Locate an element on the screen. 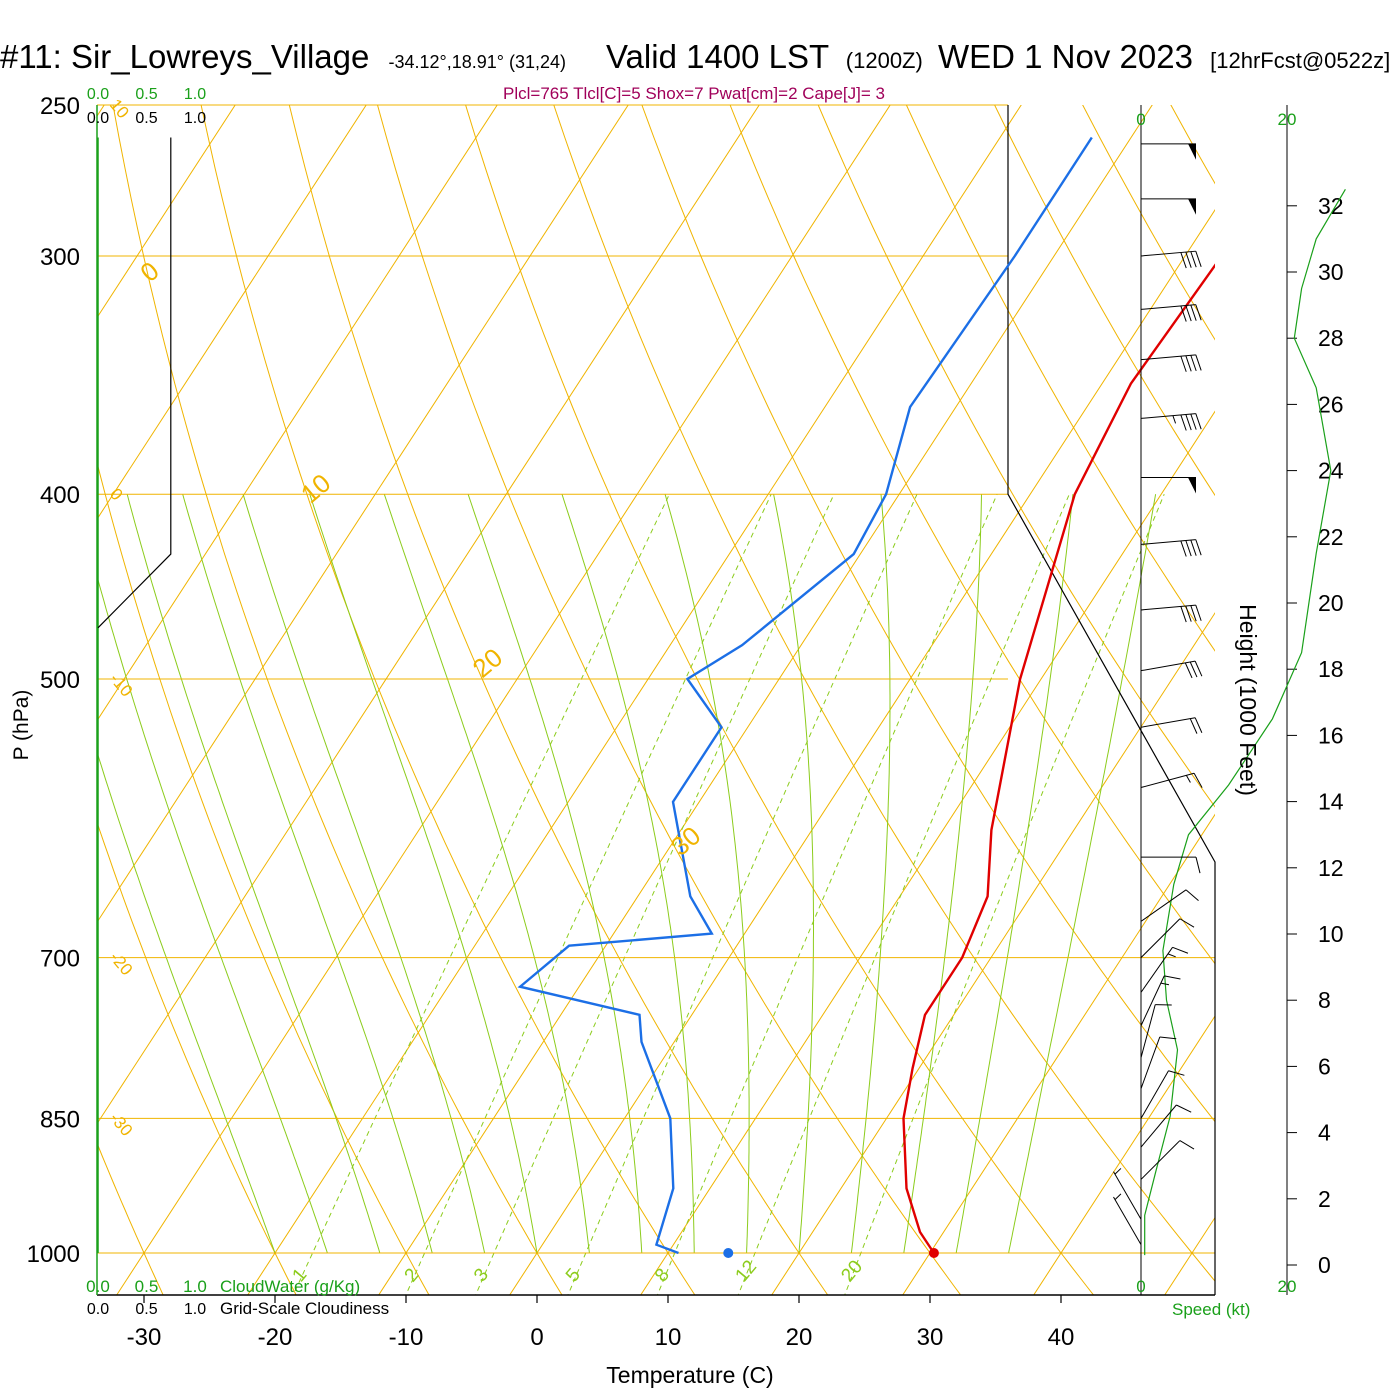 Image resolution: width=1400 pixels, height=1400 pixels. speed-bottom-tick: 0 is located at coordinates (1140, 1286).